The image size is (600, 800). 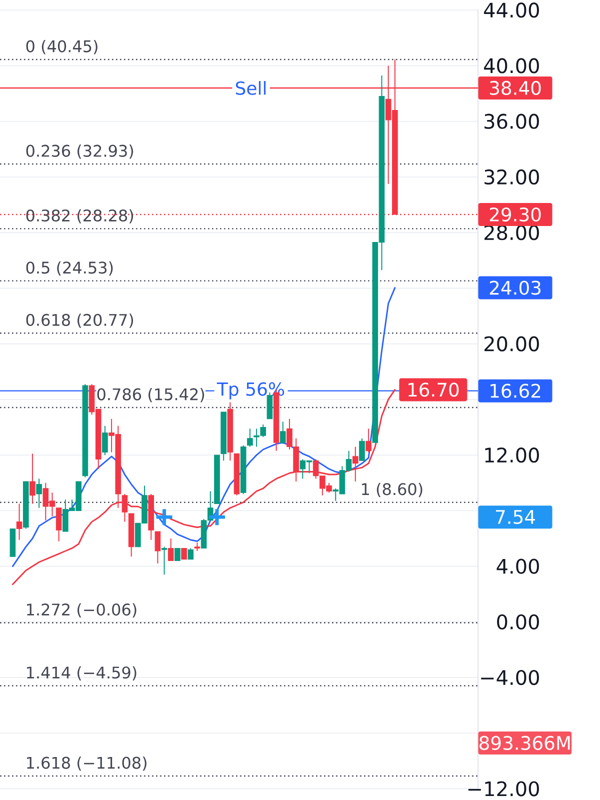 What do you see at coordinates (250, 391) in the screenshot?
I see `ref-line-label: Tp 56%` at bounding box center [250, 391].